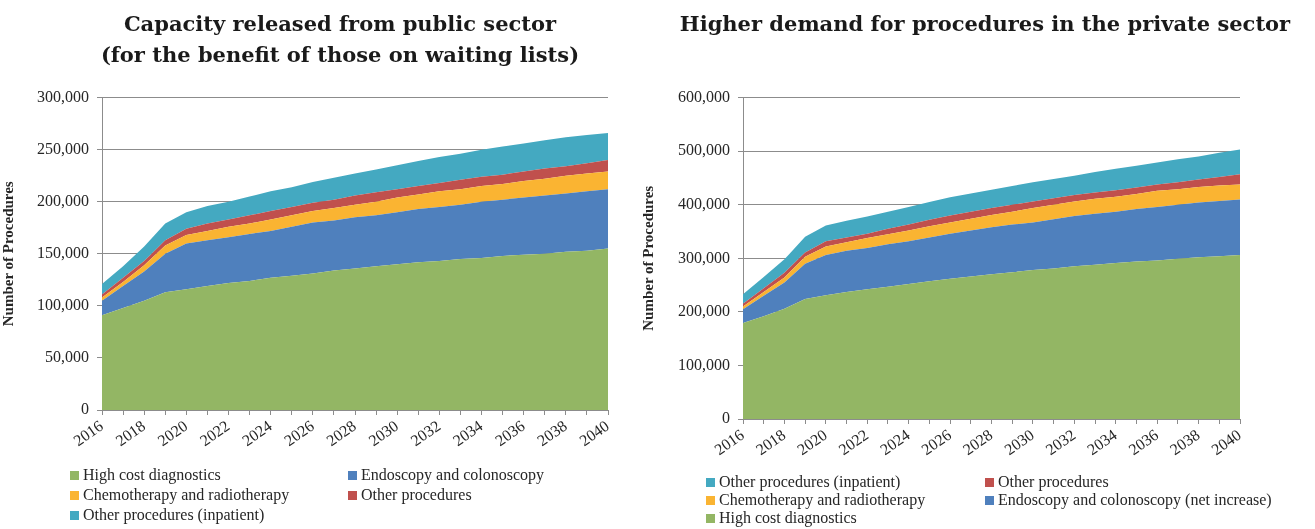 This screenshot has height=529, width=1315. What do you see at coordinates (704, 96) in the screenshot?
I see `y-tick-label: 600,000` at bounding box center [704, 96].